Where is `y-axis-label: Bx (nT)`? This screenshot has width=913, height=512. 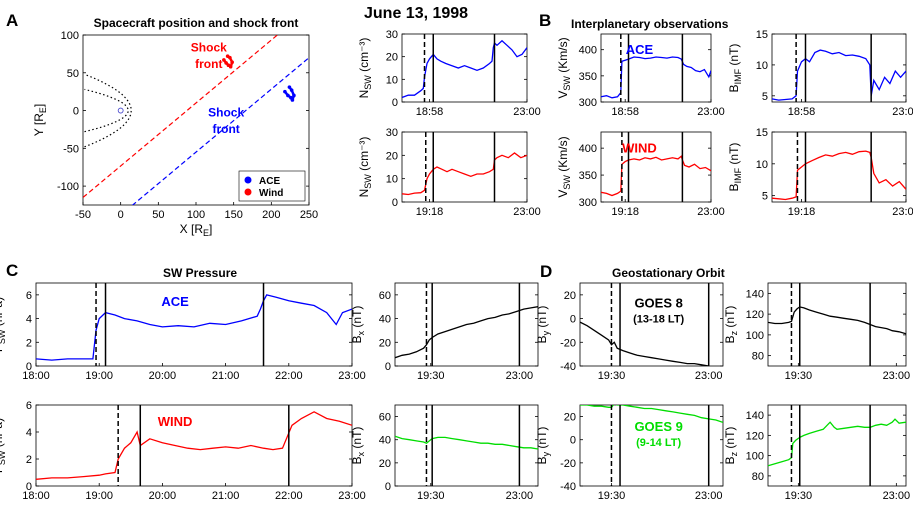
y-axis-label: Bx (nT) is located at coordinates (358, 325).